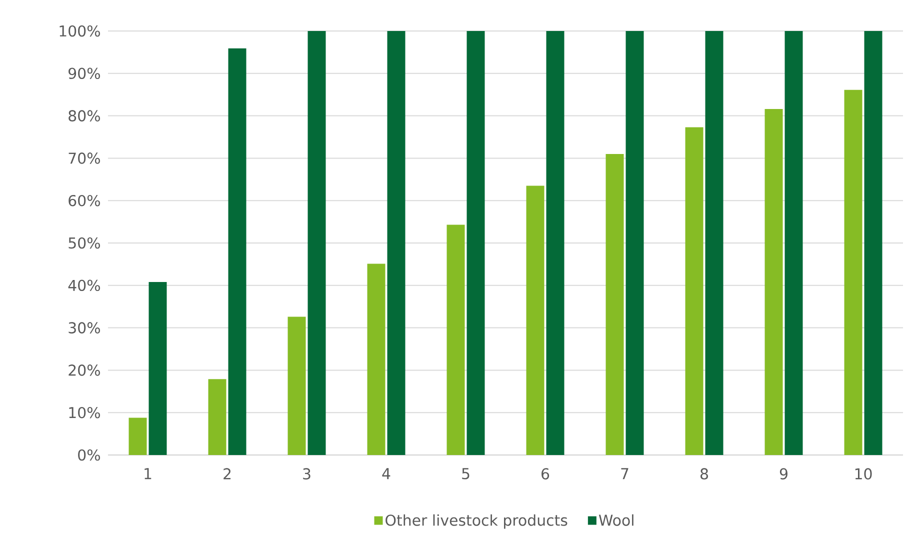 Image resolution: width=909 pixels, height=550 pixels. What do you see at coordinates (624, 474) in the screenshot?
I see `x-tick-label: 7` at bounding box center [624, 474].